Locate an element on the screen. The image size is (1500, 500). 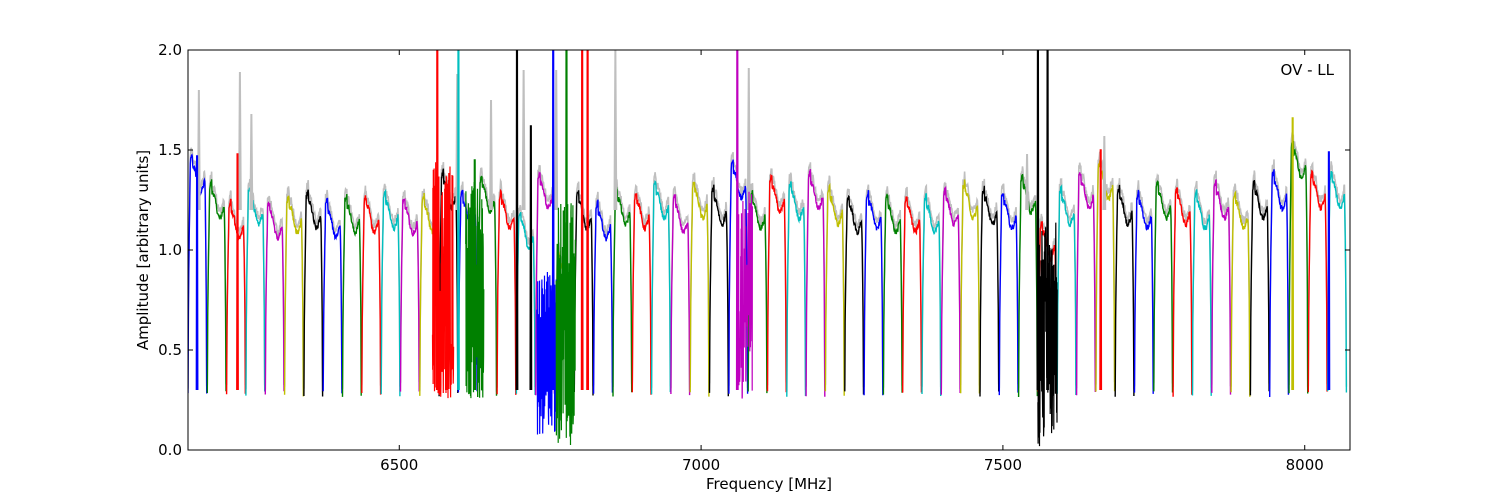
y-tick-label: 1.5 is located at coordinates (170, 150).